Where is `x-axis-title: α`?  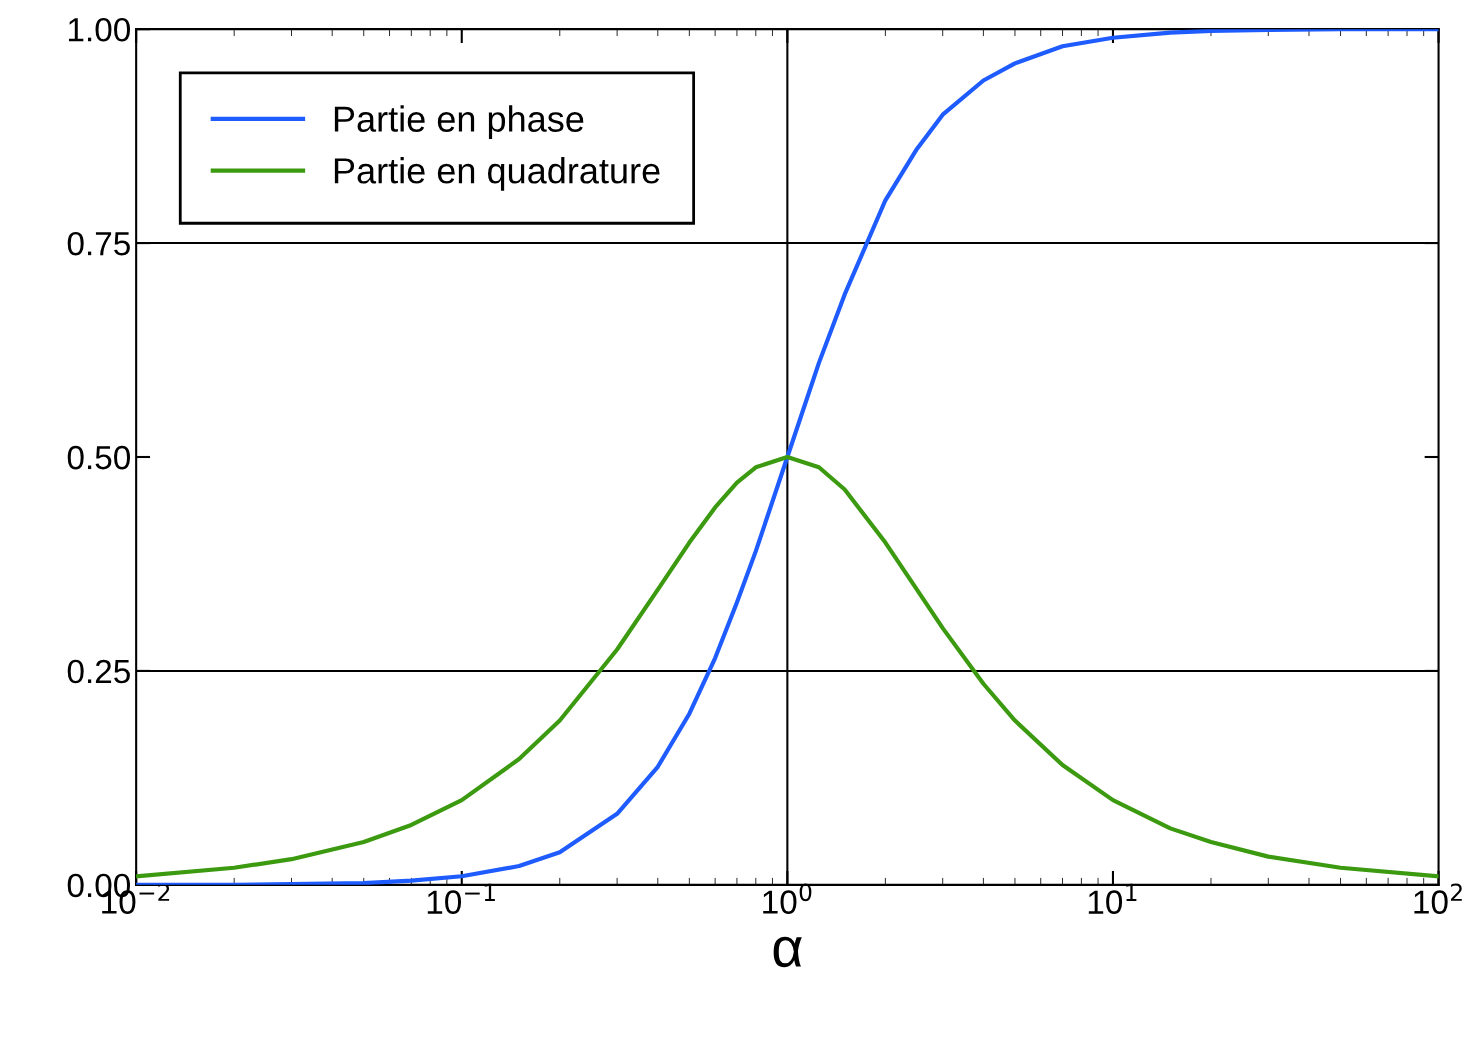 x-axis-title: α is located at coordinates (787, 952).